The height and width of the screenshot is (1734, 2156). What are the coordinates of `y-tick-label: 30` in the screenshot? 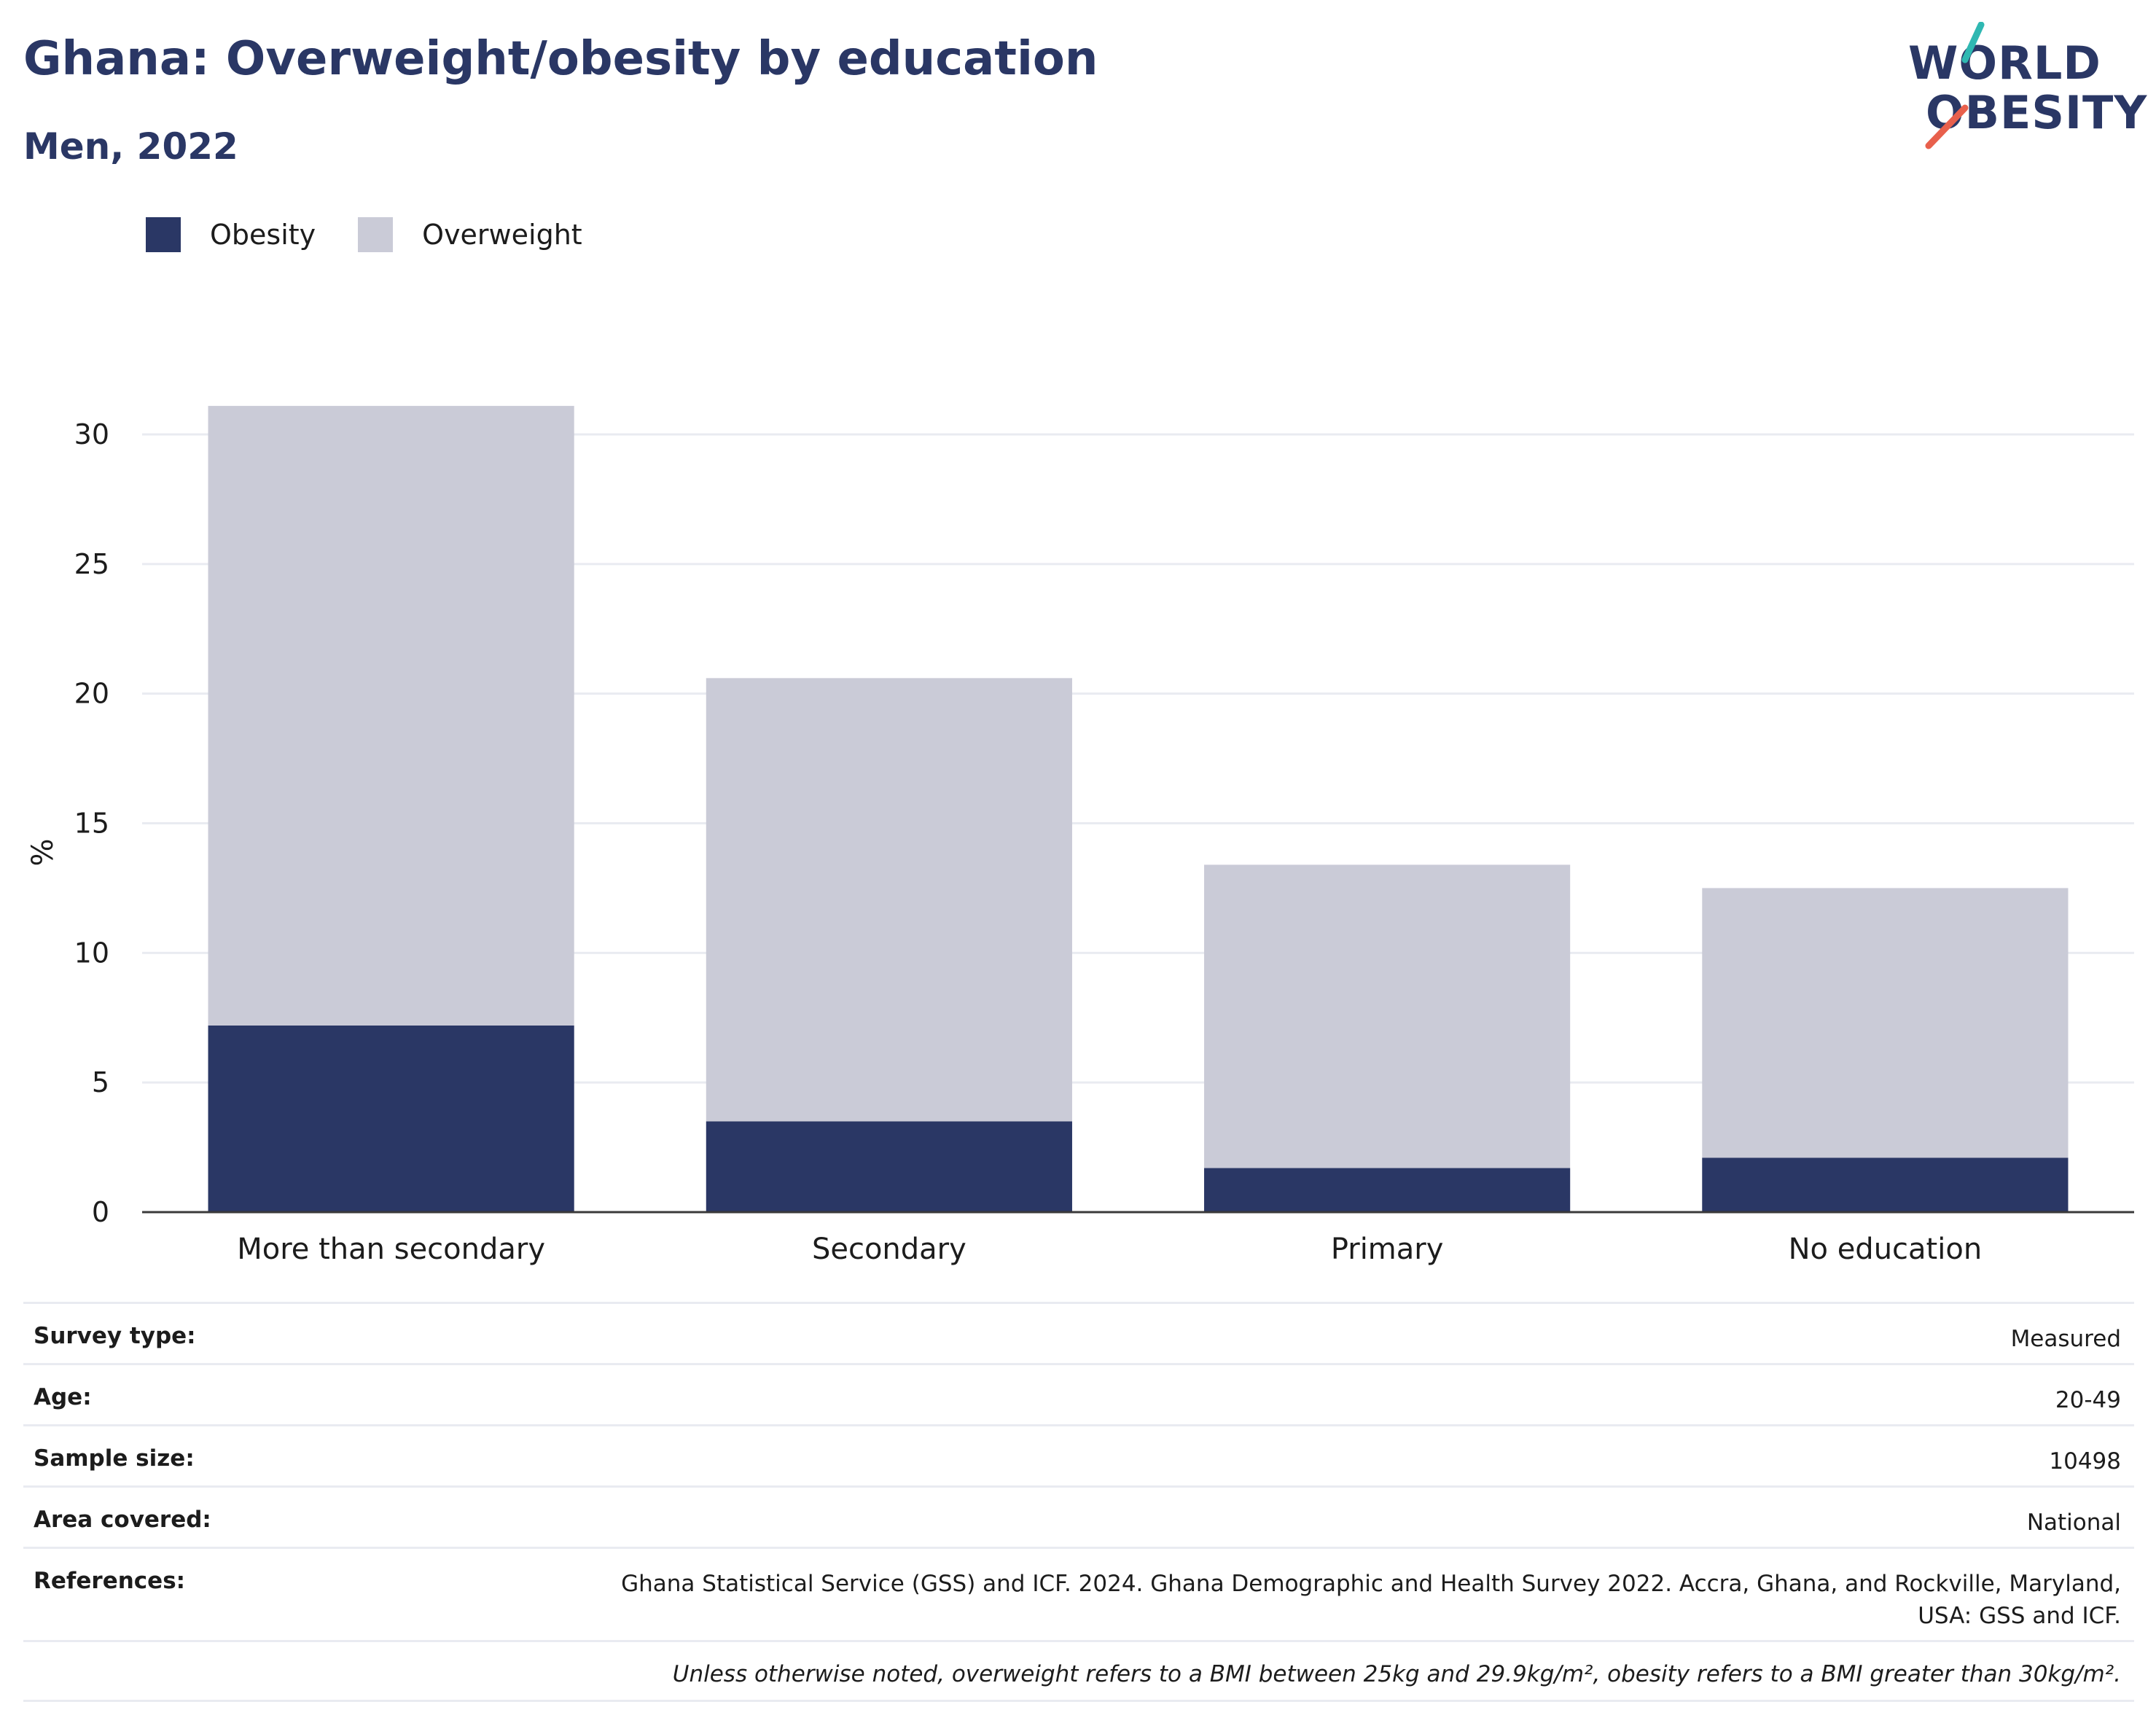 It's located at (92, 434).